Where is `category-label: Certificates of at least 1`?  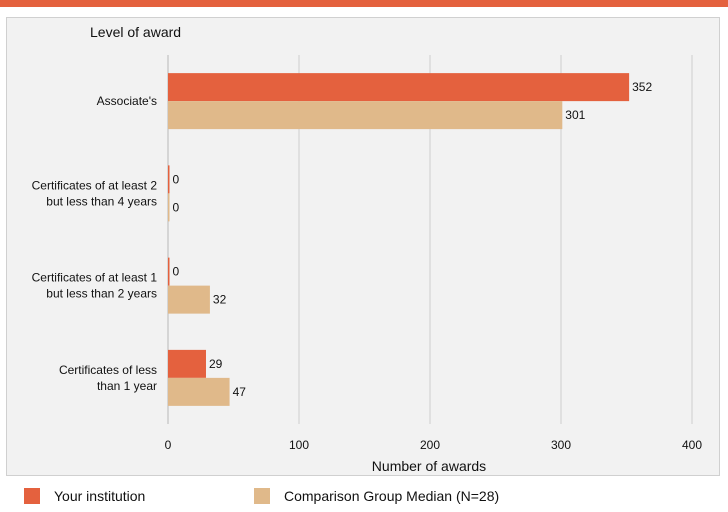
category-label: Certificates of at least 1 is located at coordinates (95, 278).